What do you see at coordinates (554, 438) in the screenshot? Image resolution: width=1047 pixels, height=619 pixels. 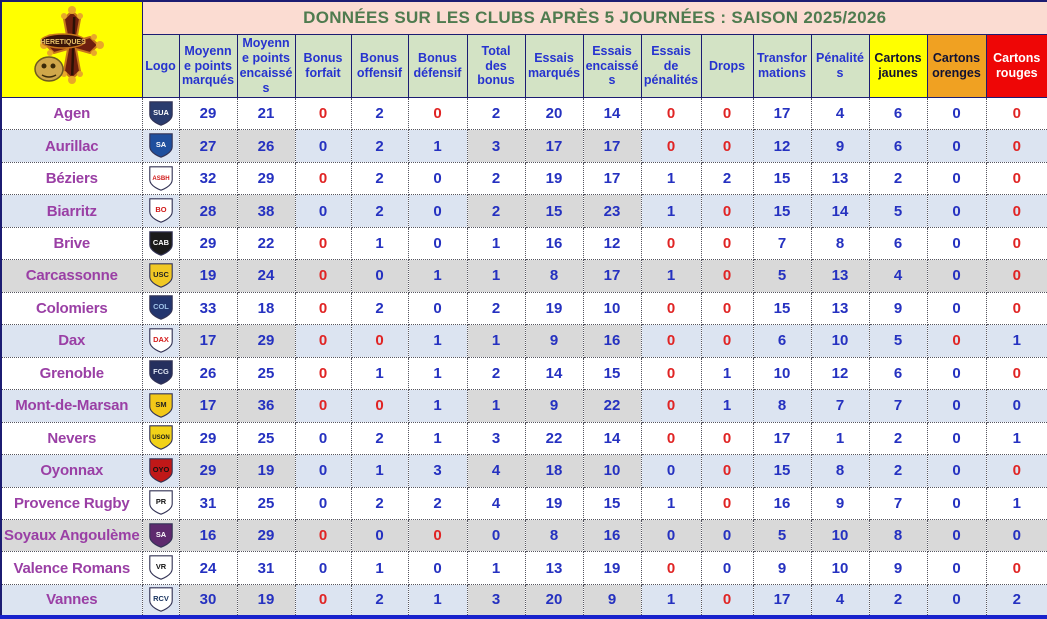 I see `stat-essais-marques: 22` at bounding box center [554, 438].